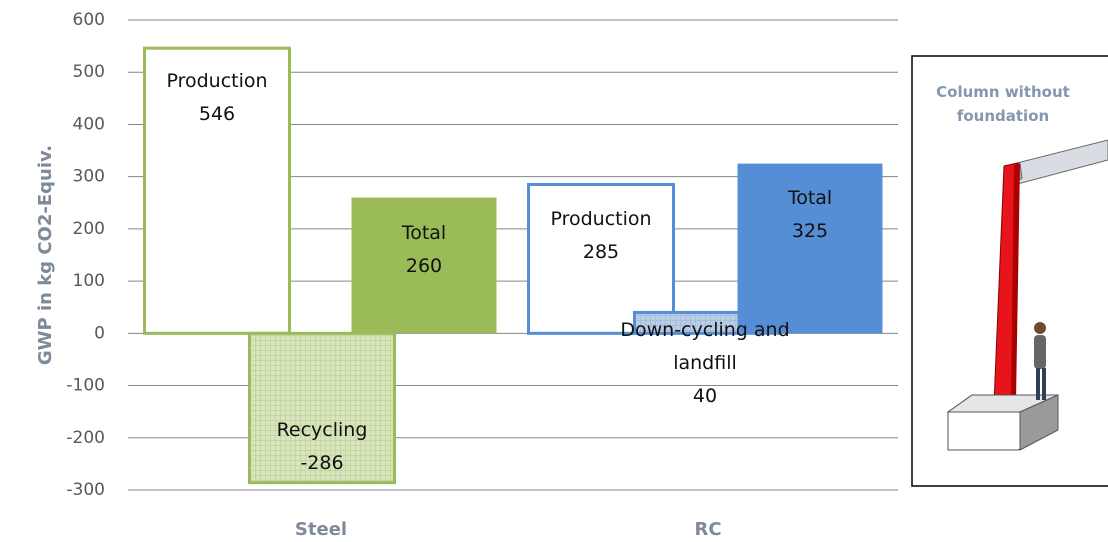 This screenshot has width=1108, height=542. I want to click on bar-label-value: 325, so click(810, 231).